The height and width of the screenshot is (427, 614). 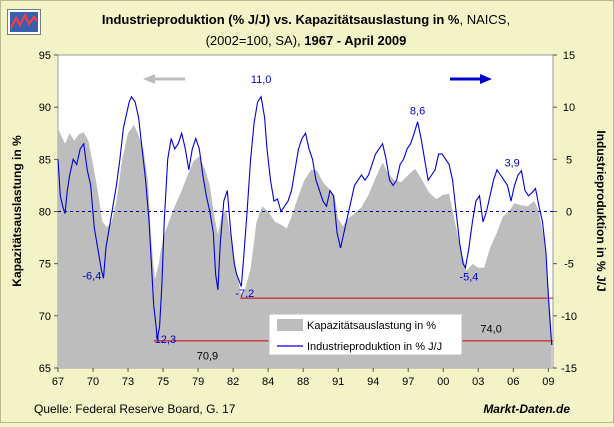 What do you see at coordinates (91, 276) in the screenshot?
I see `data-label: -6,4` at bounding box center [91, 276].